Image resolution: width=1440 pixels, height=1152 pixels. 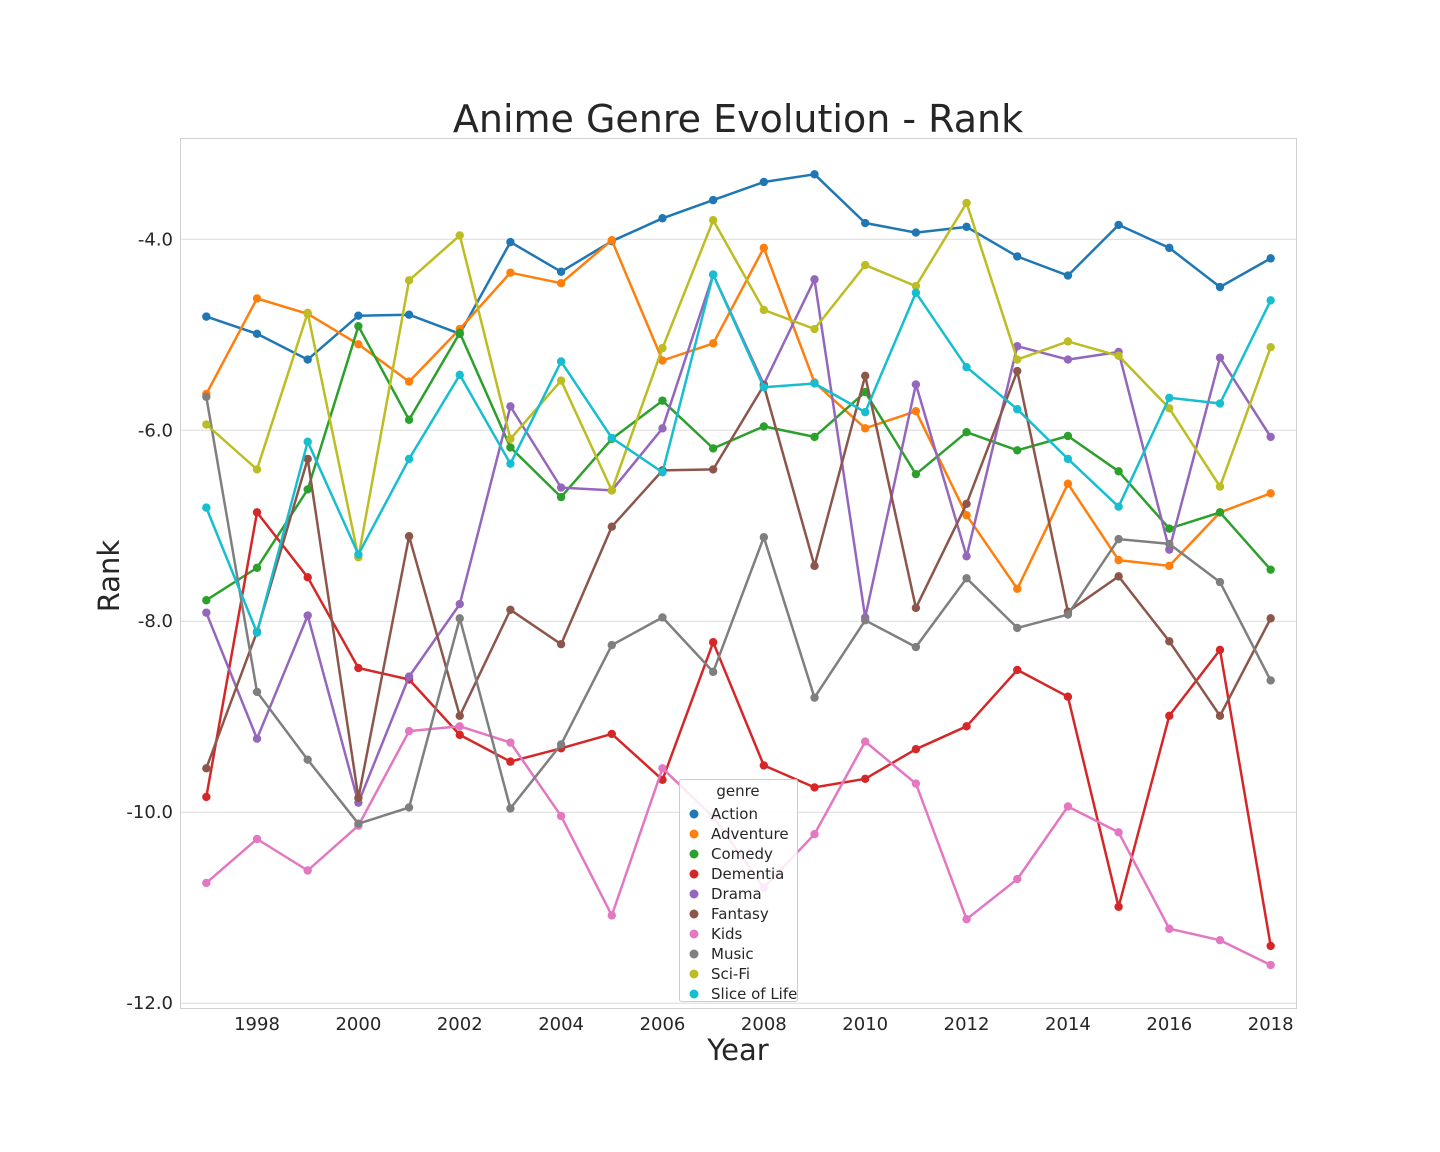 What do you see at coordinates (149, 1003) in the screenshot?
I see `y-tick-label: -12.0` at bounding box center [149, 1003].